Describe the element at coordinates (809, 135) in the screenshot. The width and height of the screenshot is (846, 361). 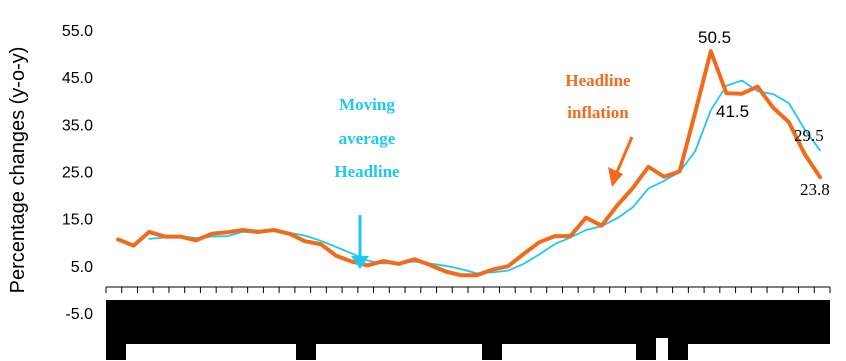
I see `last-moving-average-value-label: 29.5` at that location.